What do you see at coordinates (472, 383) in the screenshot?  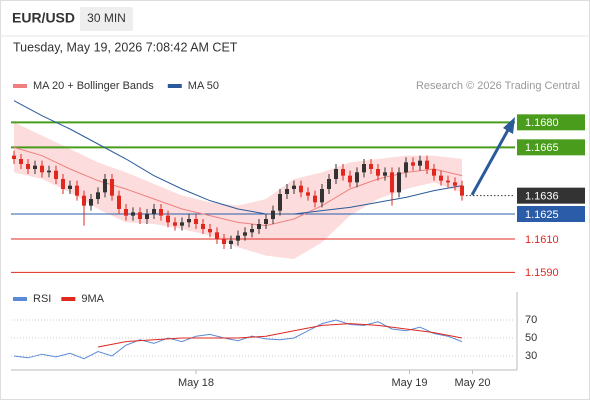 I see `x-tick-label: May 20` at bounding box center [472, 383].